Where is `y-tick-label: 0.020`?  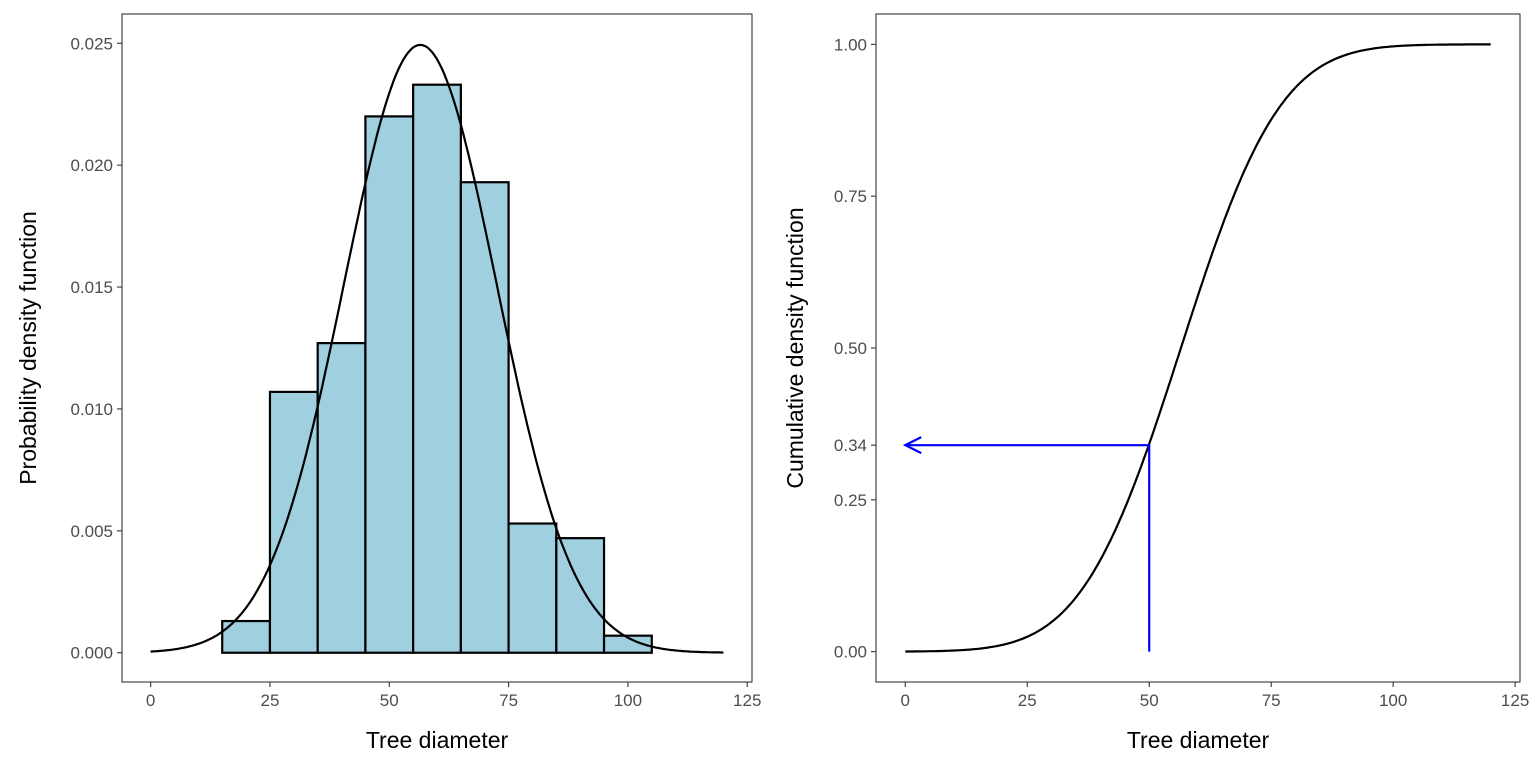 y-tick-label: 0.020 is located at coordinates (91, 165).